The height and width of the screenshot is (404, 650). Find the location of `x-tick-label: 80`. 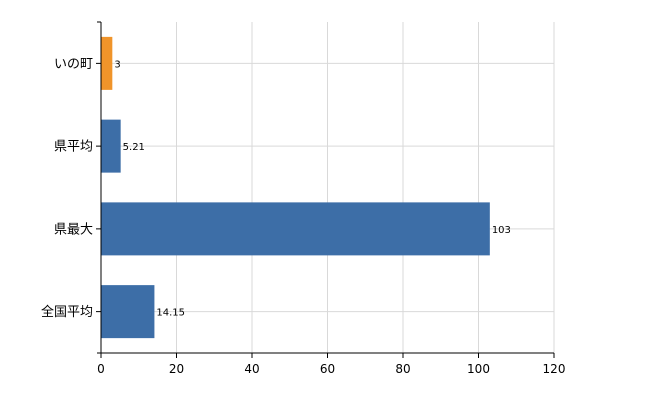

x-tick-label: 80 is located at coordinates (402, 369).